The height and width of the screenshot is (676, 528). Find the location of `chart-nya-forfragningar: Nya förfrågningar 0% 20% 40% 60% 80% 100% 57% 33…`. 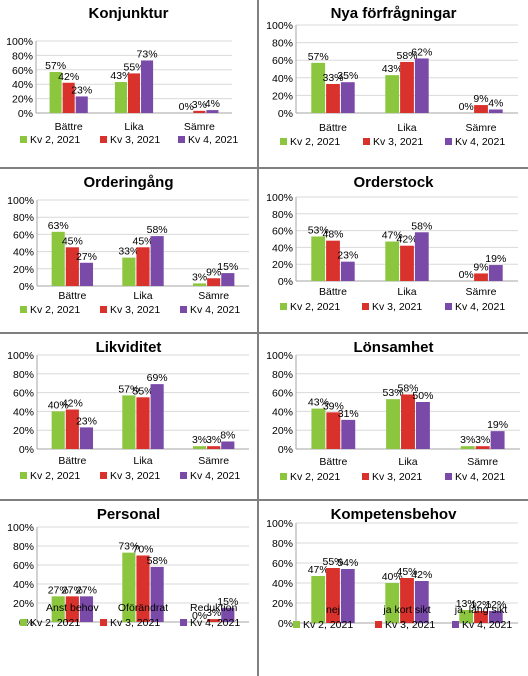

chart-nya-forfragningar: Nya förfrågningar 0% 20% 40% 60% 80% 100% 57% 33… is located at coordinates (392, 76).